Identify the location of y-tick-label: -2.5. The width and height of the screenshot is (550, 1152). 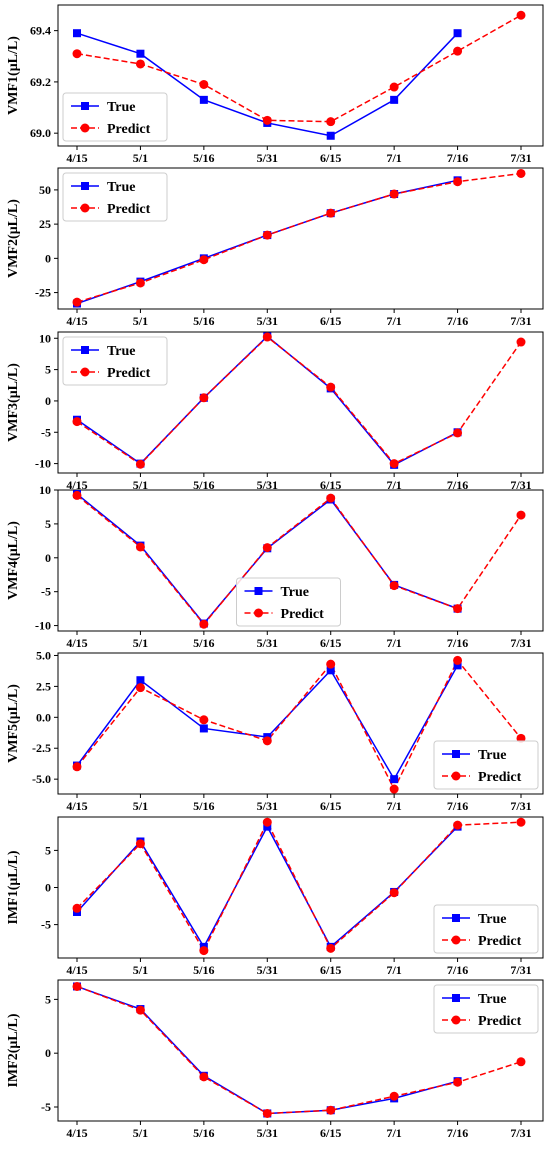
(41, 748).